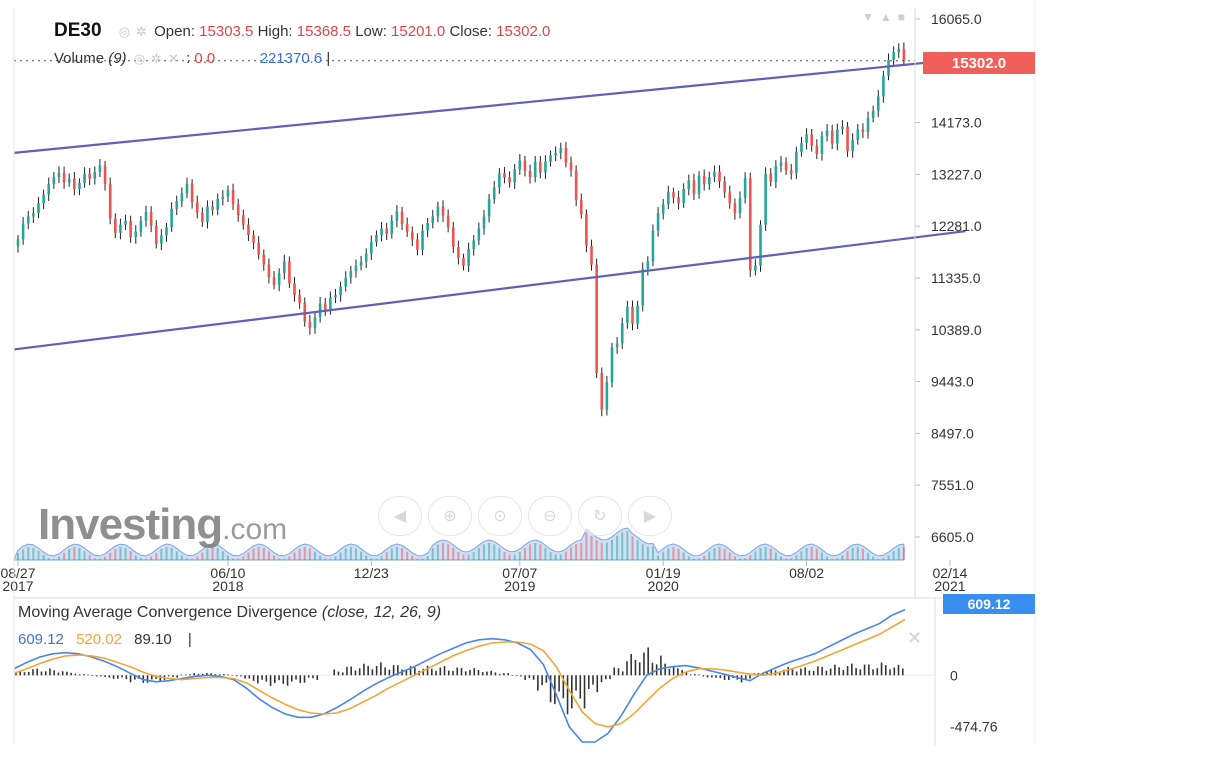  What do you see at coordinates (400, 516) in the screenshot?
I see `arrow-left-icon: ◀` at bounding box center [400, 516].